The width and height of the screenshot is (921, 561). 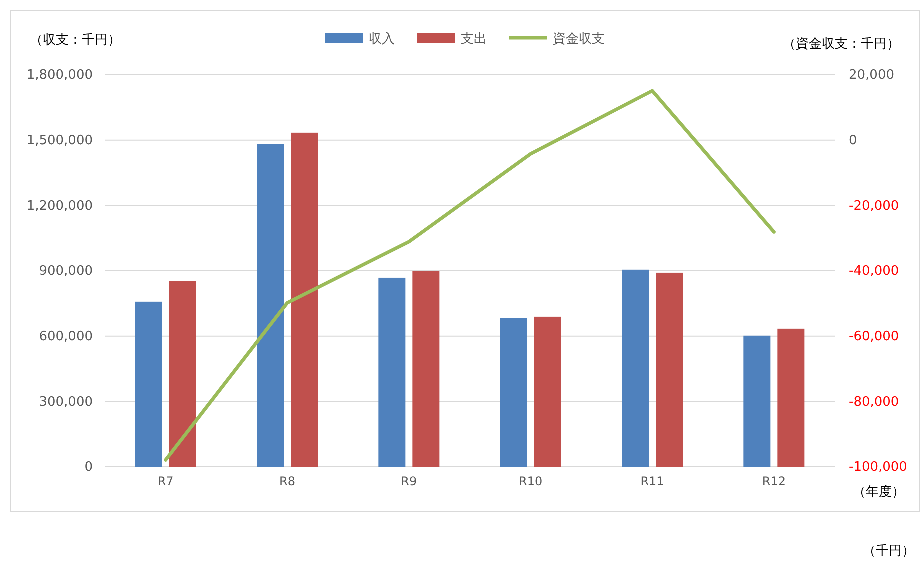 I want to click on y2-axis-title: （資金収支：千円）, so click(x=841, y=44).